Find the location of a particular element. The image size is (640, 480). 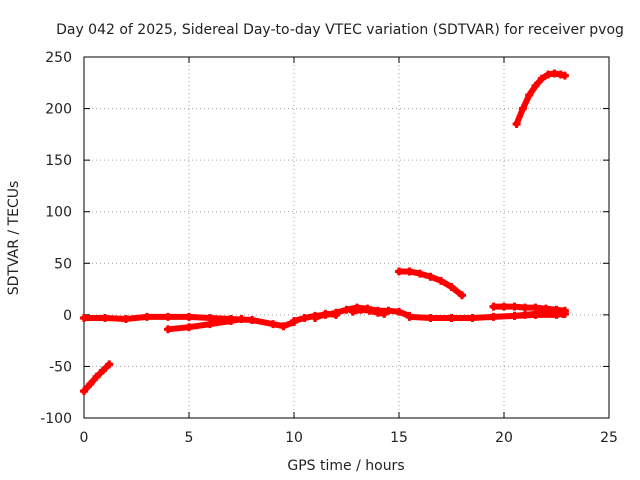

y-tick-label: 0 is located at coordinates (67, 316).